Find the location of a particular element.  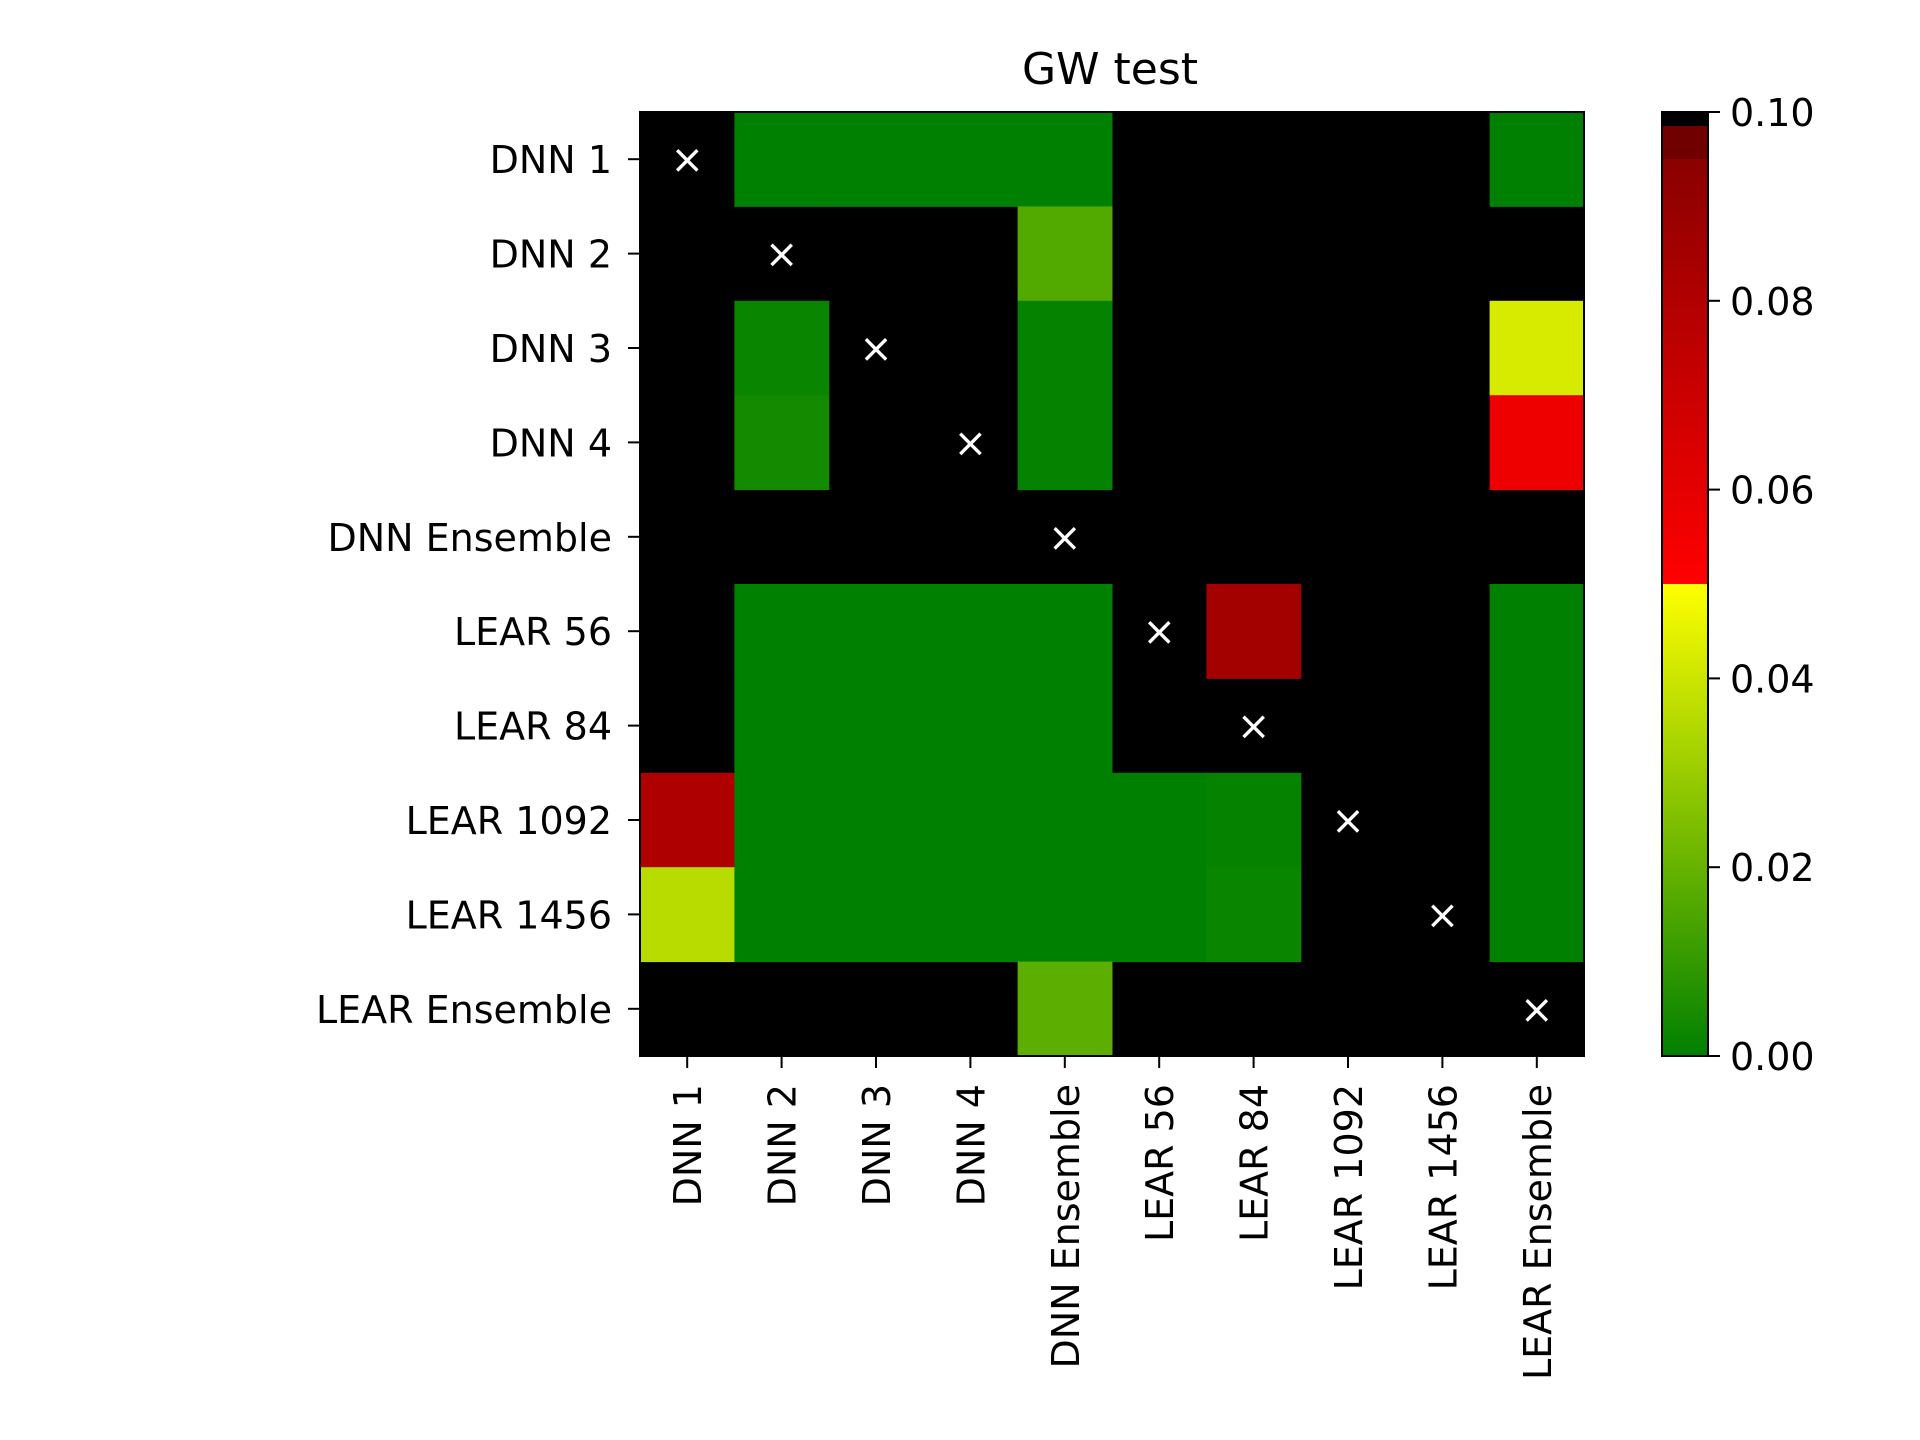

x-tick-label: LEAR 1092 is located at coordinates (1349, 1187).